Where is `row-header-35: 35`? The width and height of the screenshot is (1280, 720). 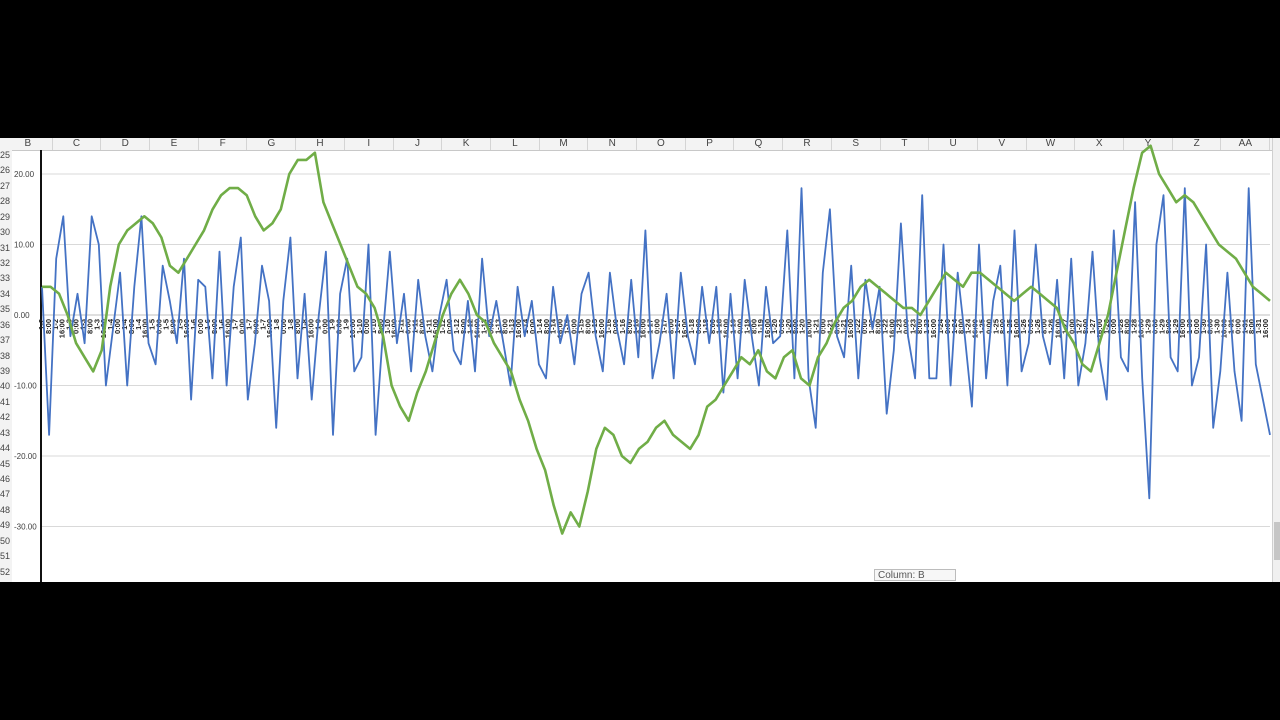
row-header-35: 35 is located at coordinates (5, 309).